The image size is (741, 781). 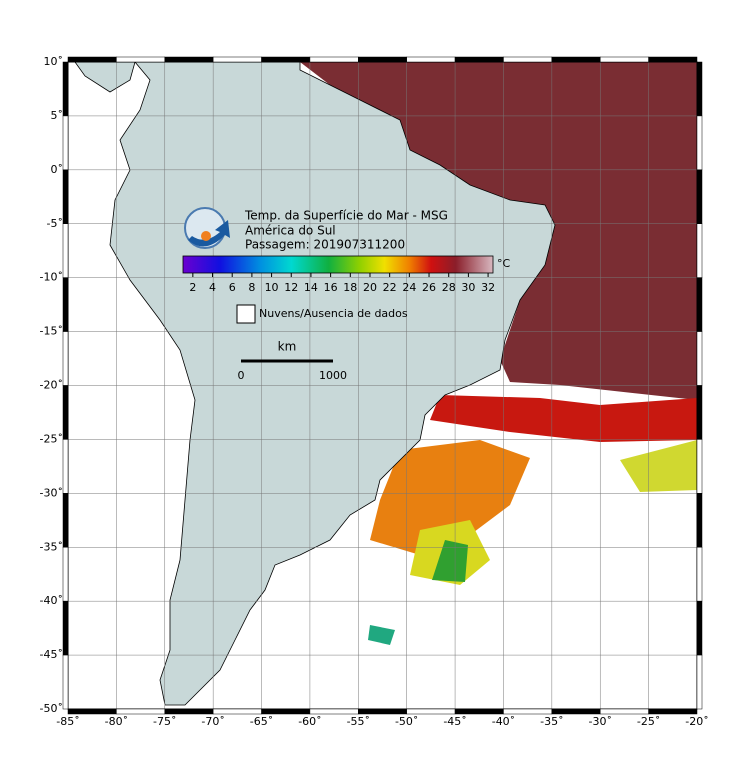 I want to click on colorbar-unit: °C, so click(x=504, y=263).